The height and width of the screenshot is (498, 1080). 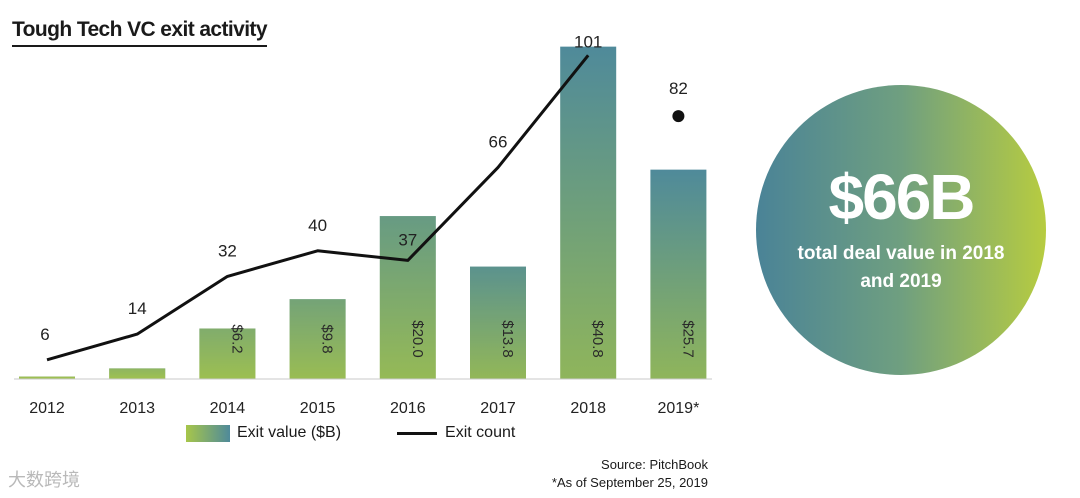 I want to click on exit-count-marker-2019*, so click(x=678, y=116).